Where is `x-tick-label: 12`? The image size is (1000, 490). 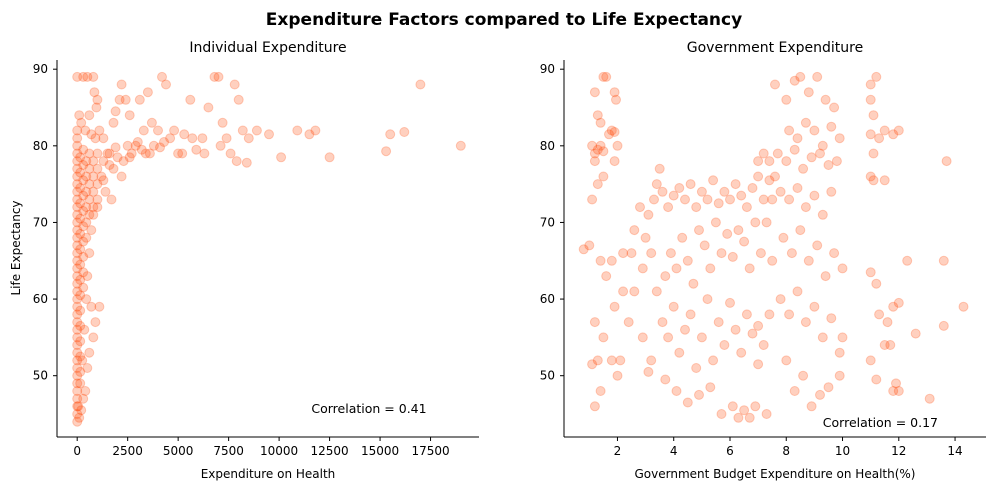
x-tick-label: 12 is located at coordinates (898, 451).